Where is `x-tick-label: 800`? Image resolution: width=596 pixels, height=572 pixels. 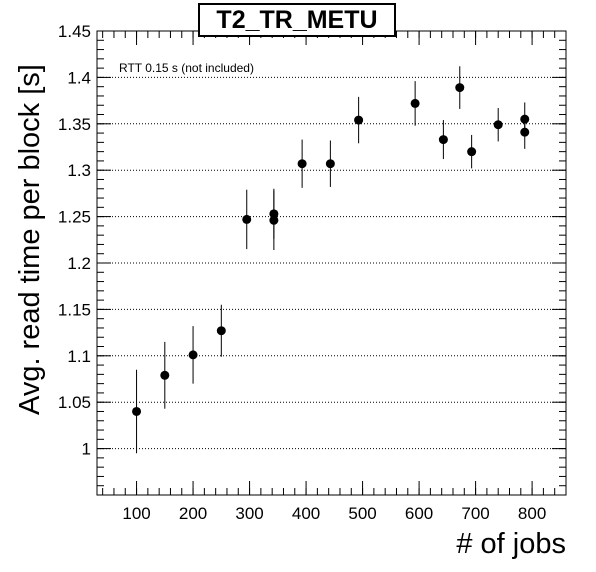
x-tick-label: 800 is located at coordinates (532, 513).